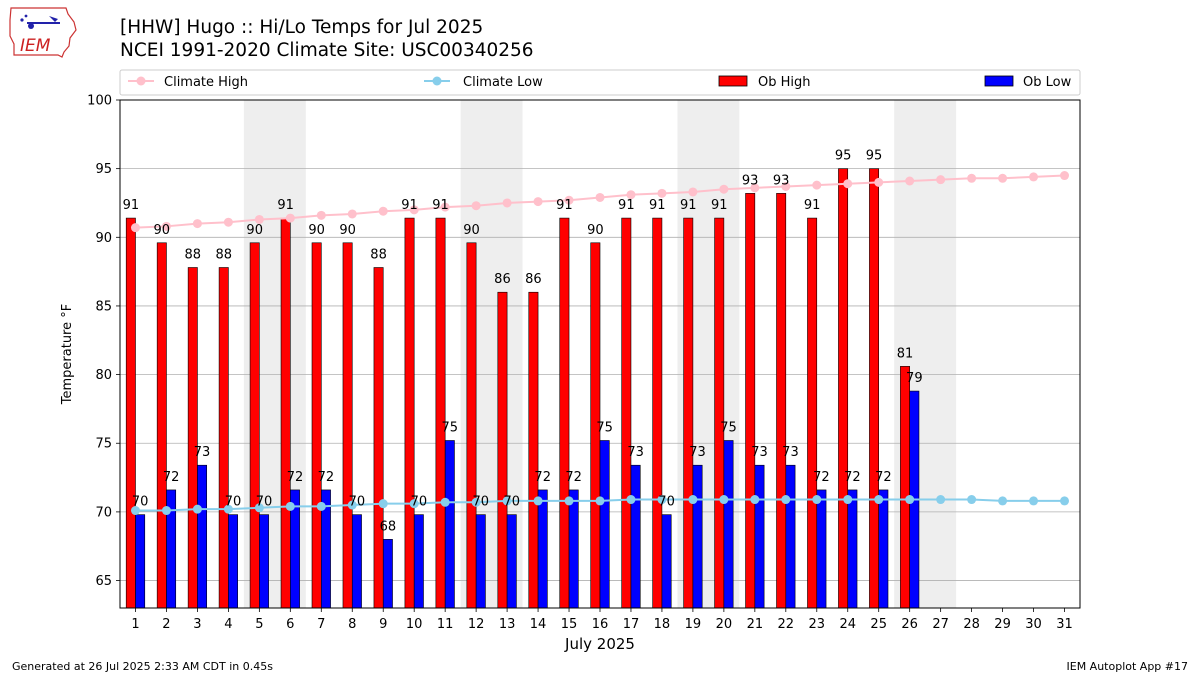 The width and height of the screenshot is (1200, 675). Describe the element at coordinates (445, 624) in the screenshot. I see `x-tick-label: 11` at that location.